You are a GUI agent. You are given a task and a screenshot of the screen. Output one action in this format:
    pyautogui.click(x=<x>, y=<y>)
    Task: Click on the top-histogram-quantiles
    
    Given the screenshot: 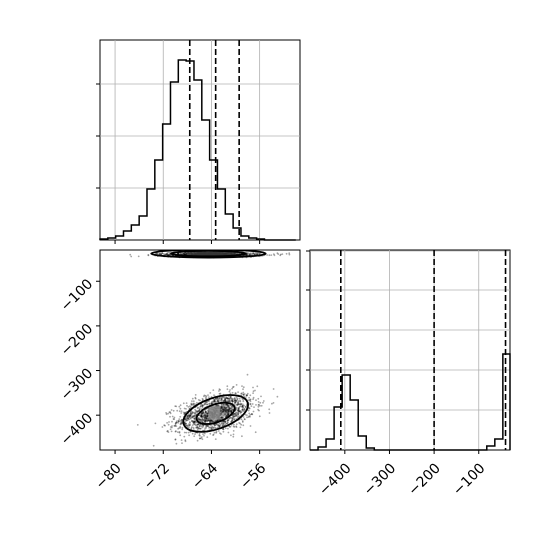 What is the action you would take?
    pyautogui.click(x=214, y=140)
    